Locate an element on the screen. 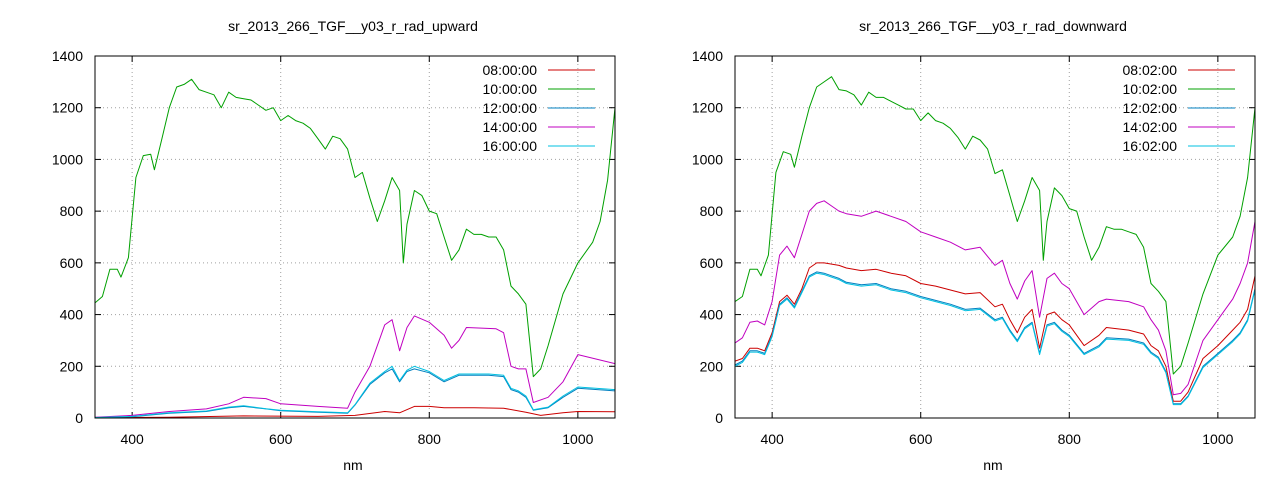  legend-label: 10:00:00 is located at coordinates (510, 89).